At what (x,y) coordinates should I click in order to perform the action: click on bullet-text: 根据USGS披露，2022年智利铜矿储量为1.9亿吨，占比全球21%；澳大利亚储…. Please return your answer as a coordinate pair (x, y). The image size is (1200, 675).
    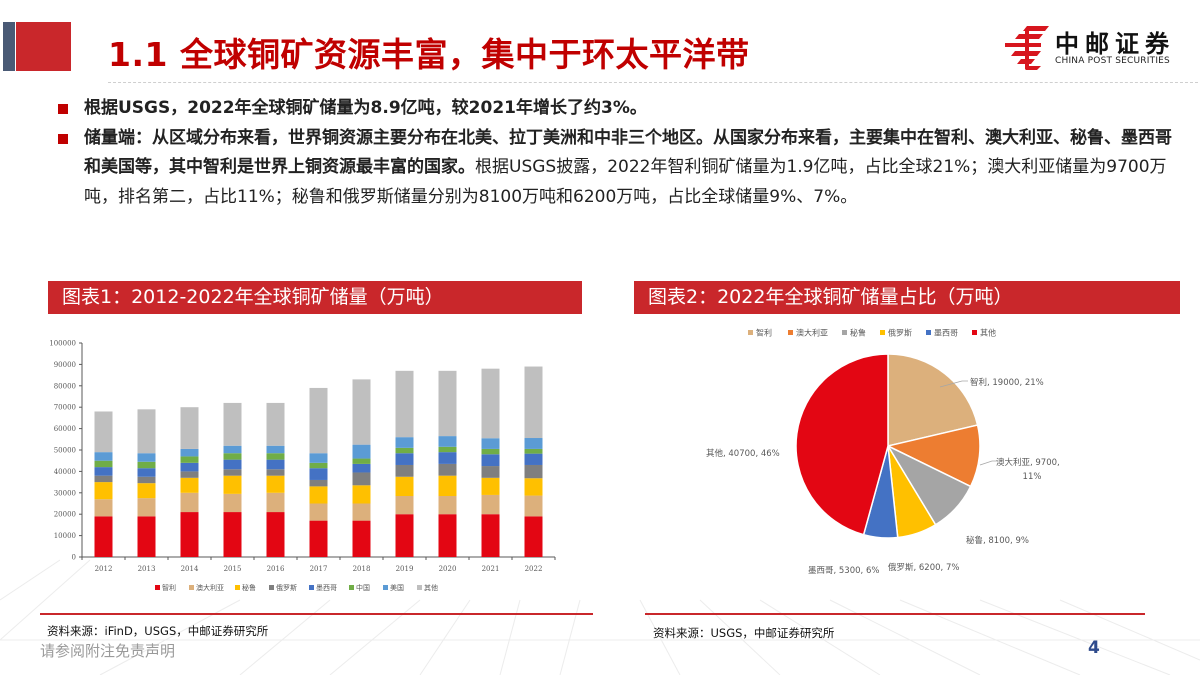
    Looking at the image, I should click on (625, 182).